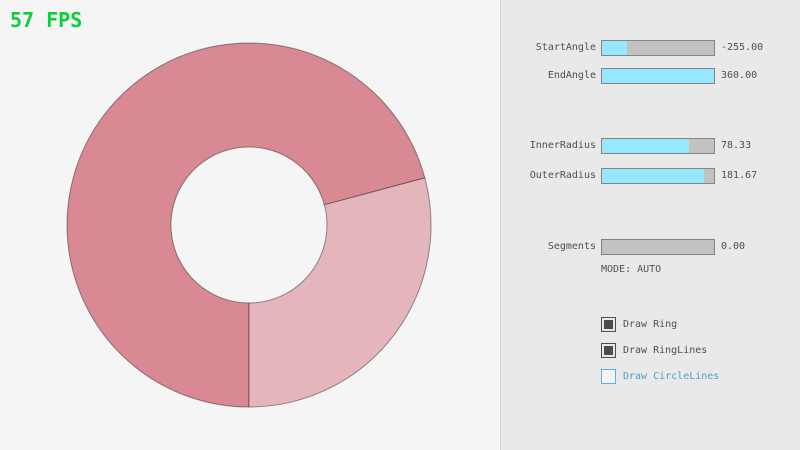  Describe the element at coordinates (671, 376) in the screenshot. I see `draw-circlelines-label: Draw CircleLines` at that location.